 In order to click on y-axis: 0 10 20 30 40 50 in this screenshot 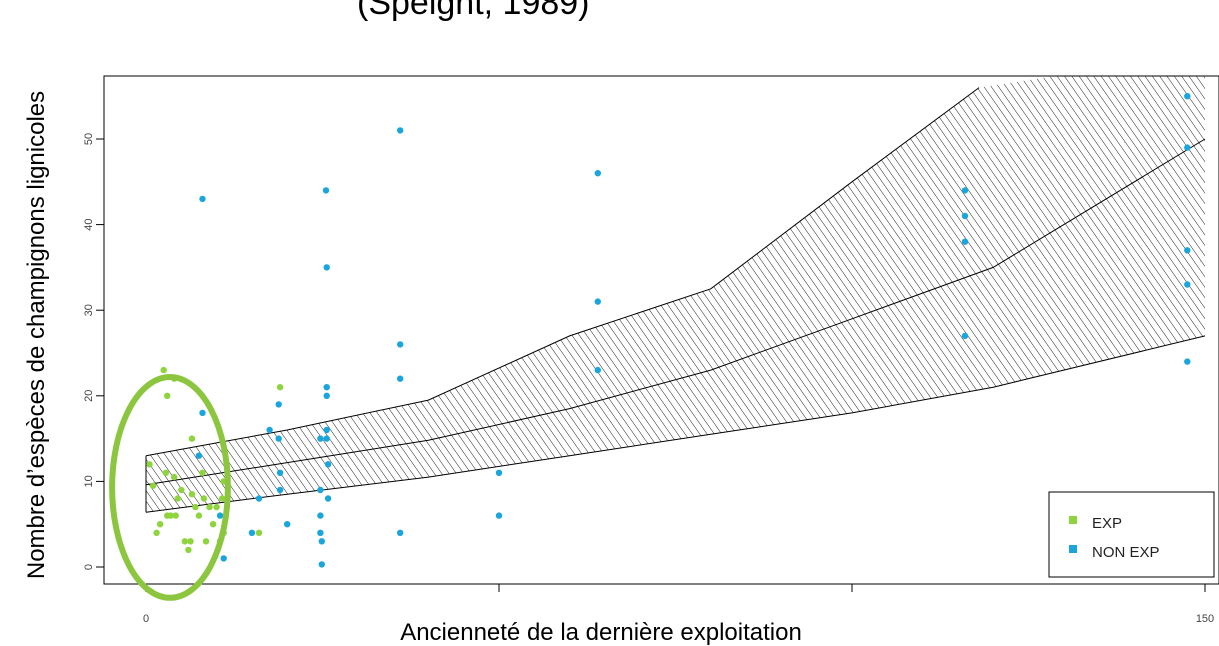, I will do `click(94, 351)`.